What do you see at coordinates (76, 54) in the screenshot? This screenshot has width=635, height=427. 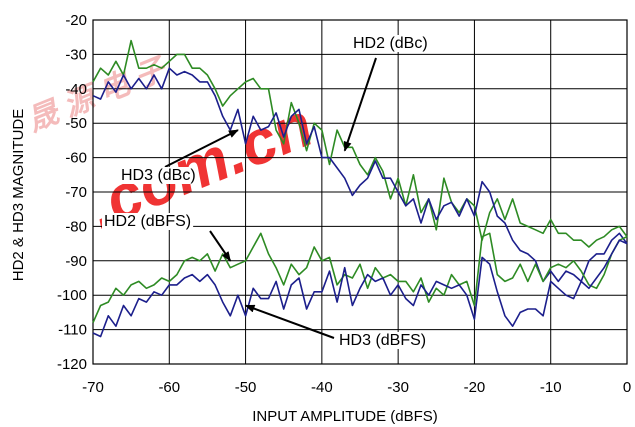 I see `y-tick-label: -30` at bounding box center [76, 54].